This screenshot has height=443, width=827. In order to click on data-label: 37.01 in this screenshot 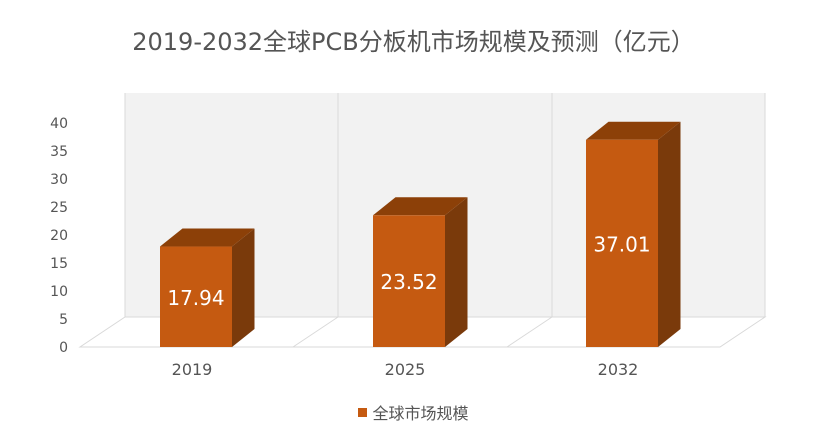, I will do `click(621, 244)`.